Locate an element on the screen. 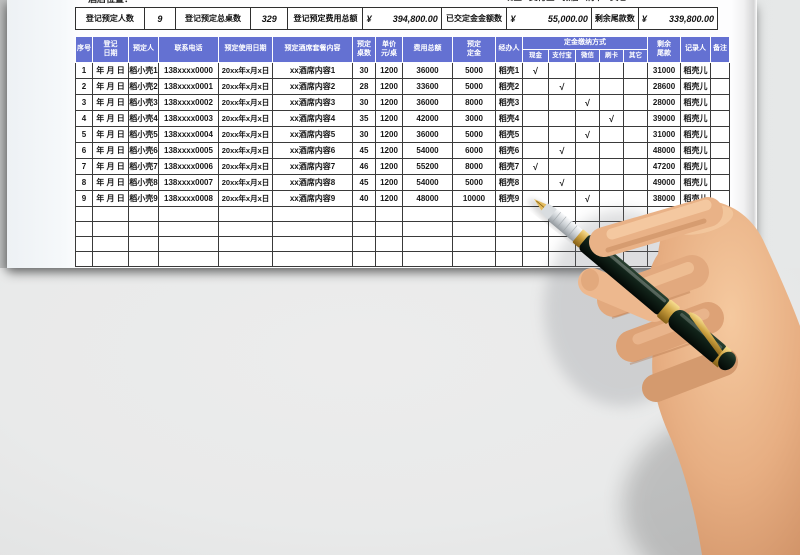 The height and width of the screenshot is (555, 800). cell-deposit: 5000 is located at coordinates (474, 134).